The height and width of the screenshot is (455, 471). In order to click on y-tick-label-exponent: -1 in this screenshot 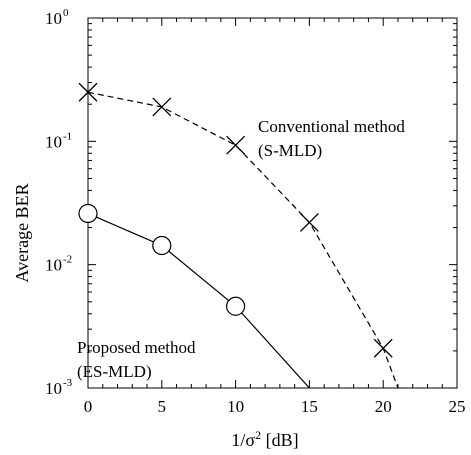, I will do `click(67, 136)`.